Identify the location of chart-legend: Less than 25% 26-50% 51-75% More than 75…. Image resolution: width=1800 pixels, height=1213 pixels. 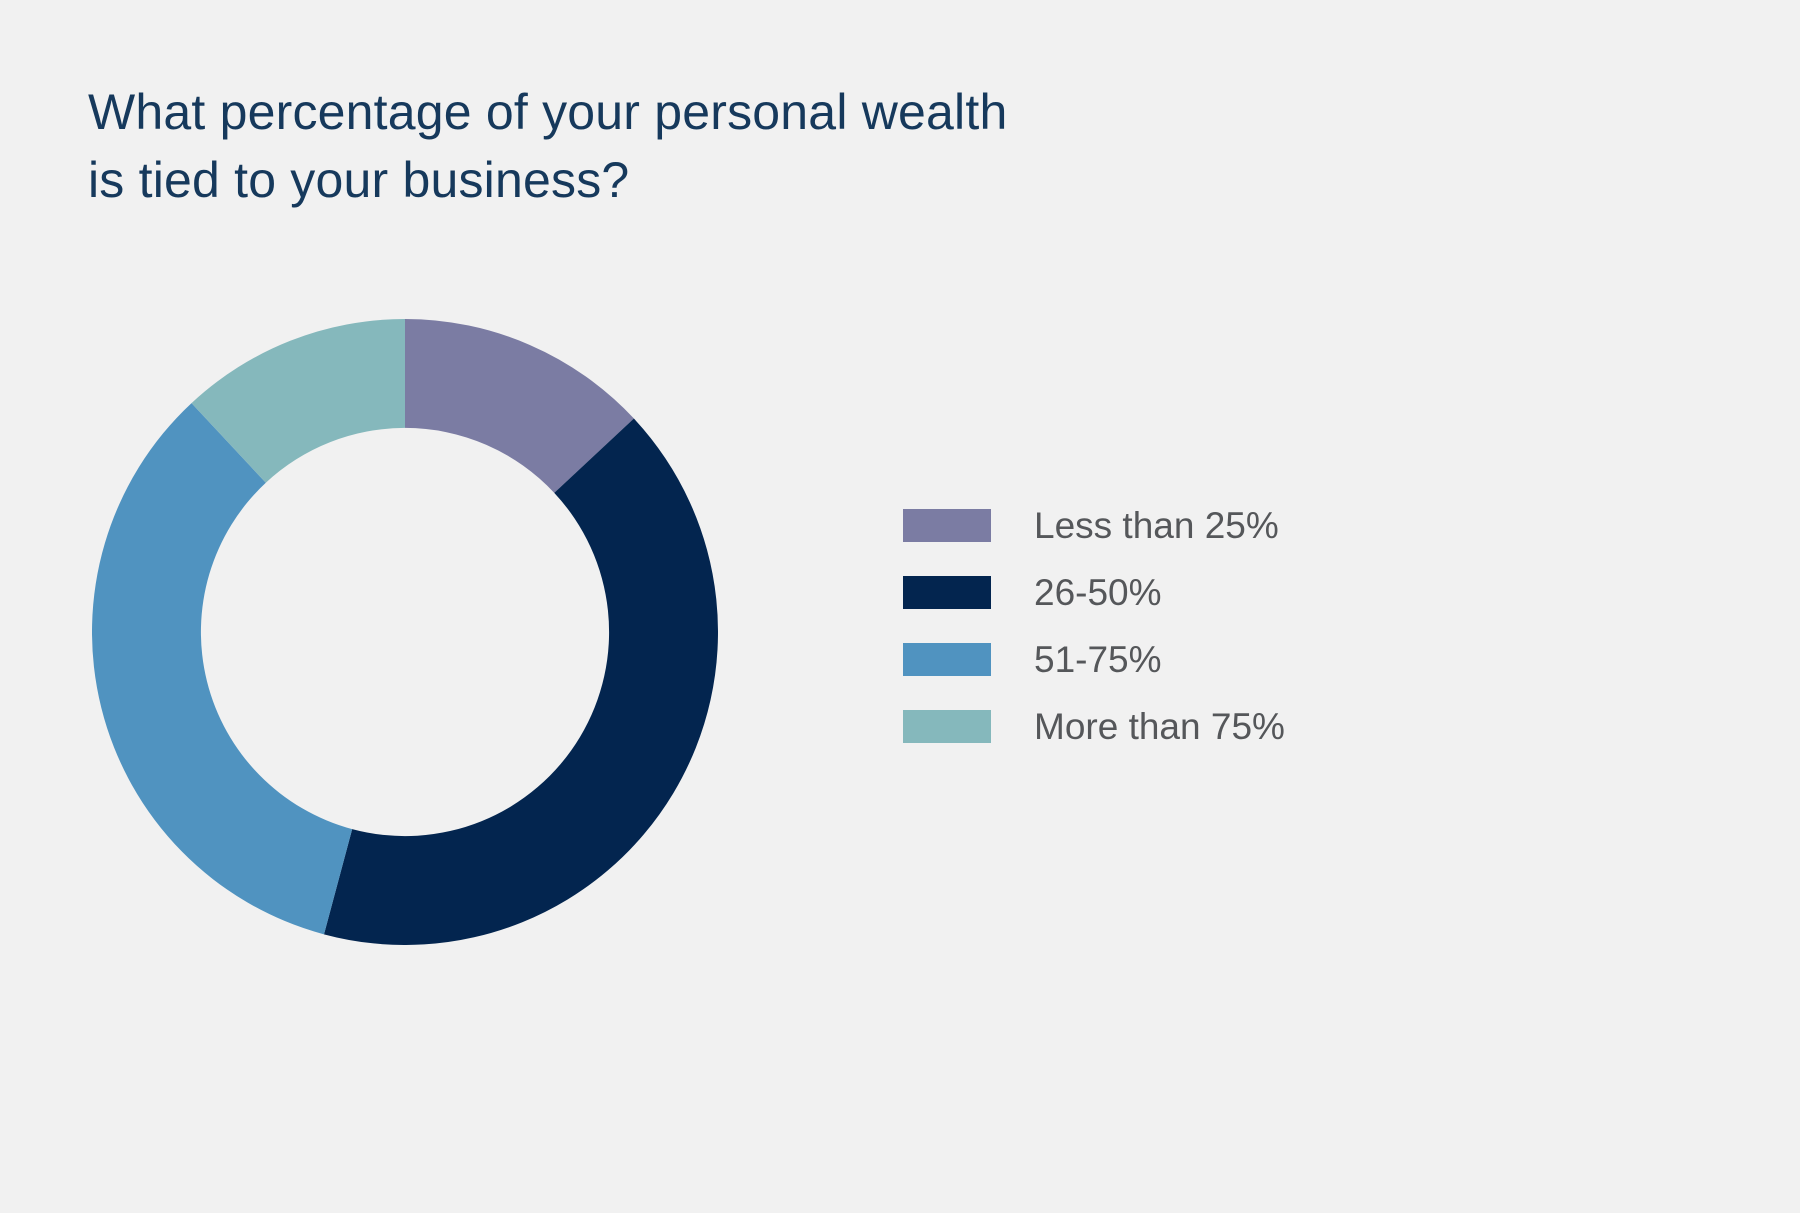
(1163, 626).